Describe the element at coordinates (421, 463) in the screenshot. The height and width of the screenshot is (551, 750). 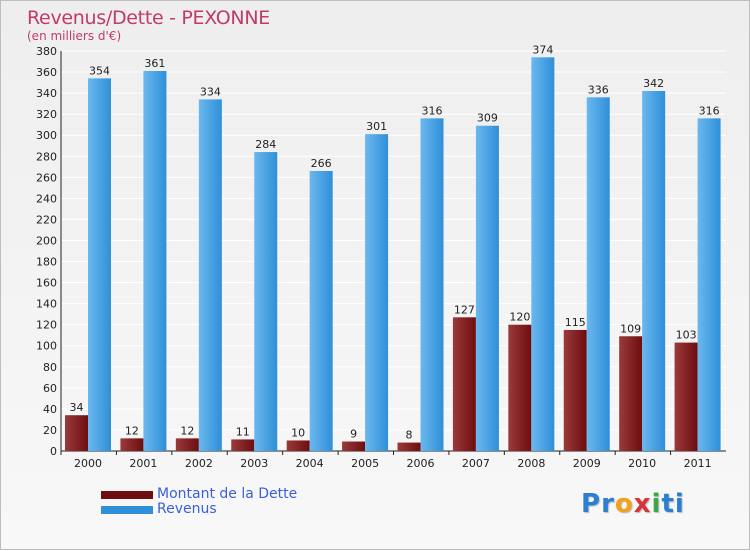
I see `x-tick-label: 2006` at that location.